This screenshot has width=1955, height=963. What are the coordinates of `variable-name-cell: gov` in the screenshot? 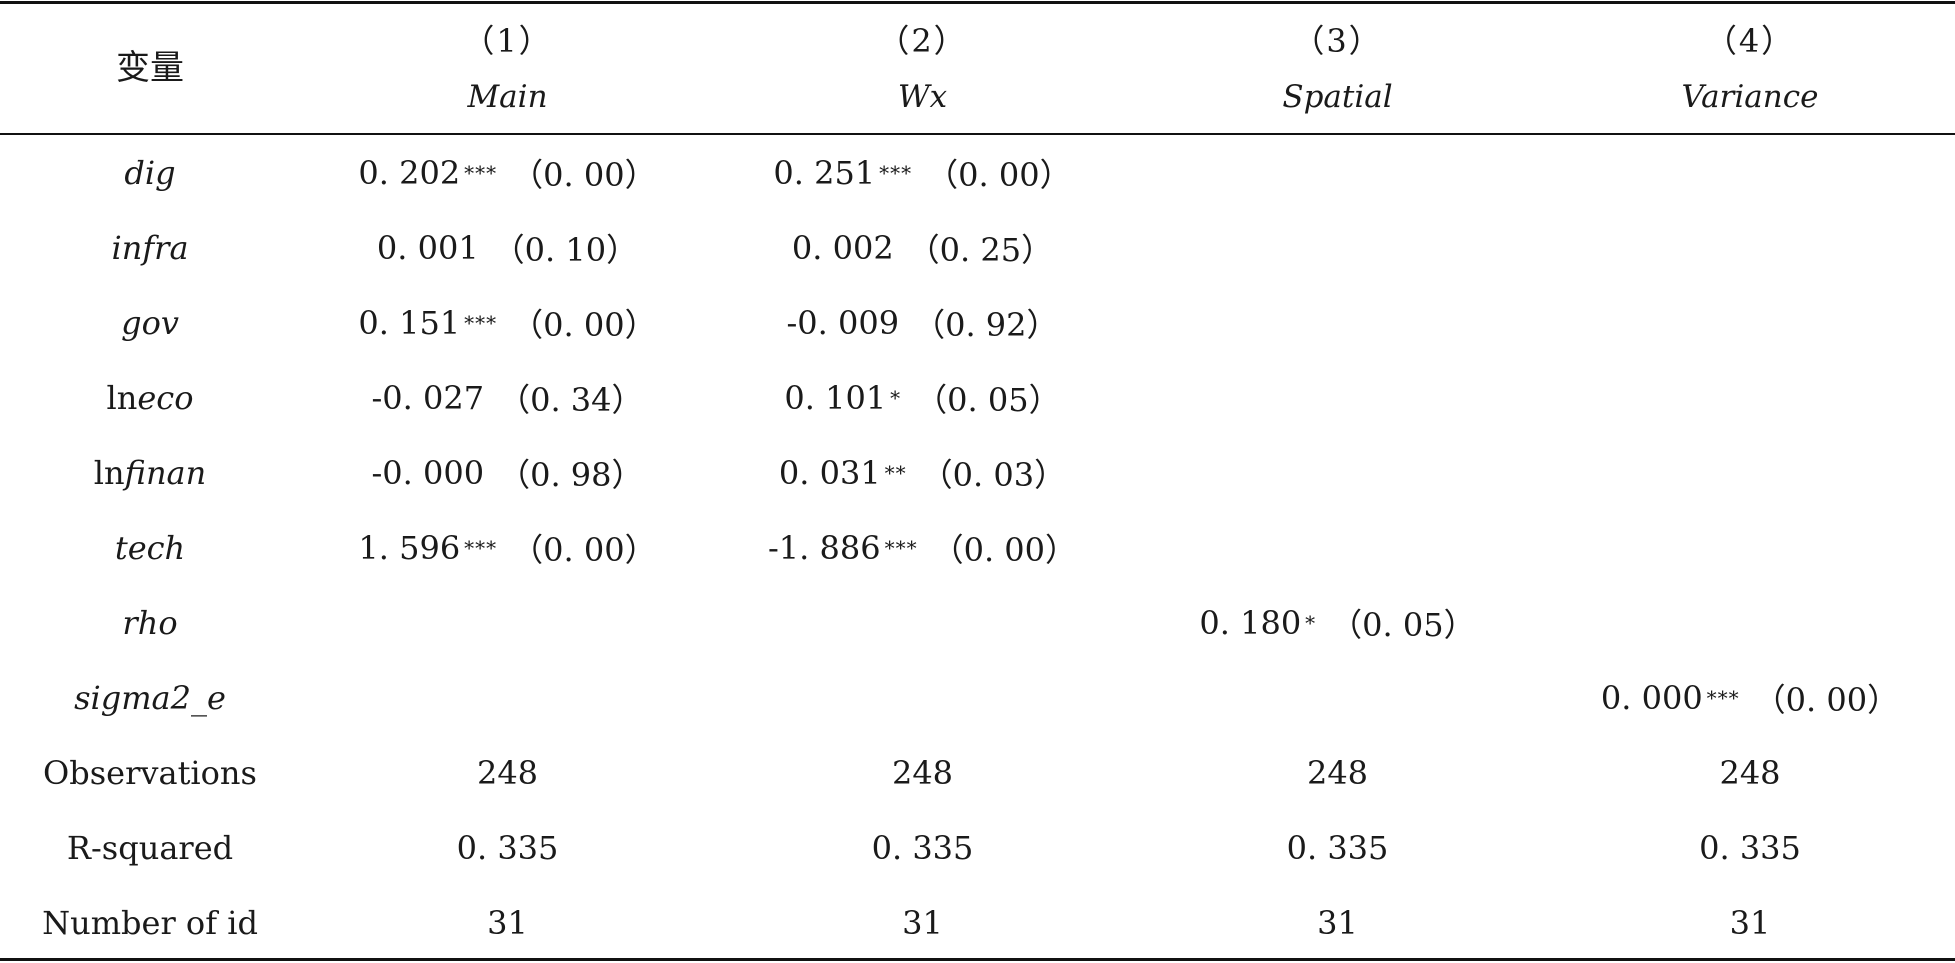 It's located at (150, 322).